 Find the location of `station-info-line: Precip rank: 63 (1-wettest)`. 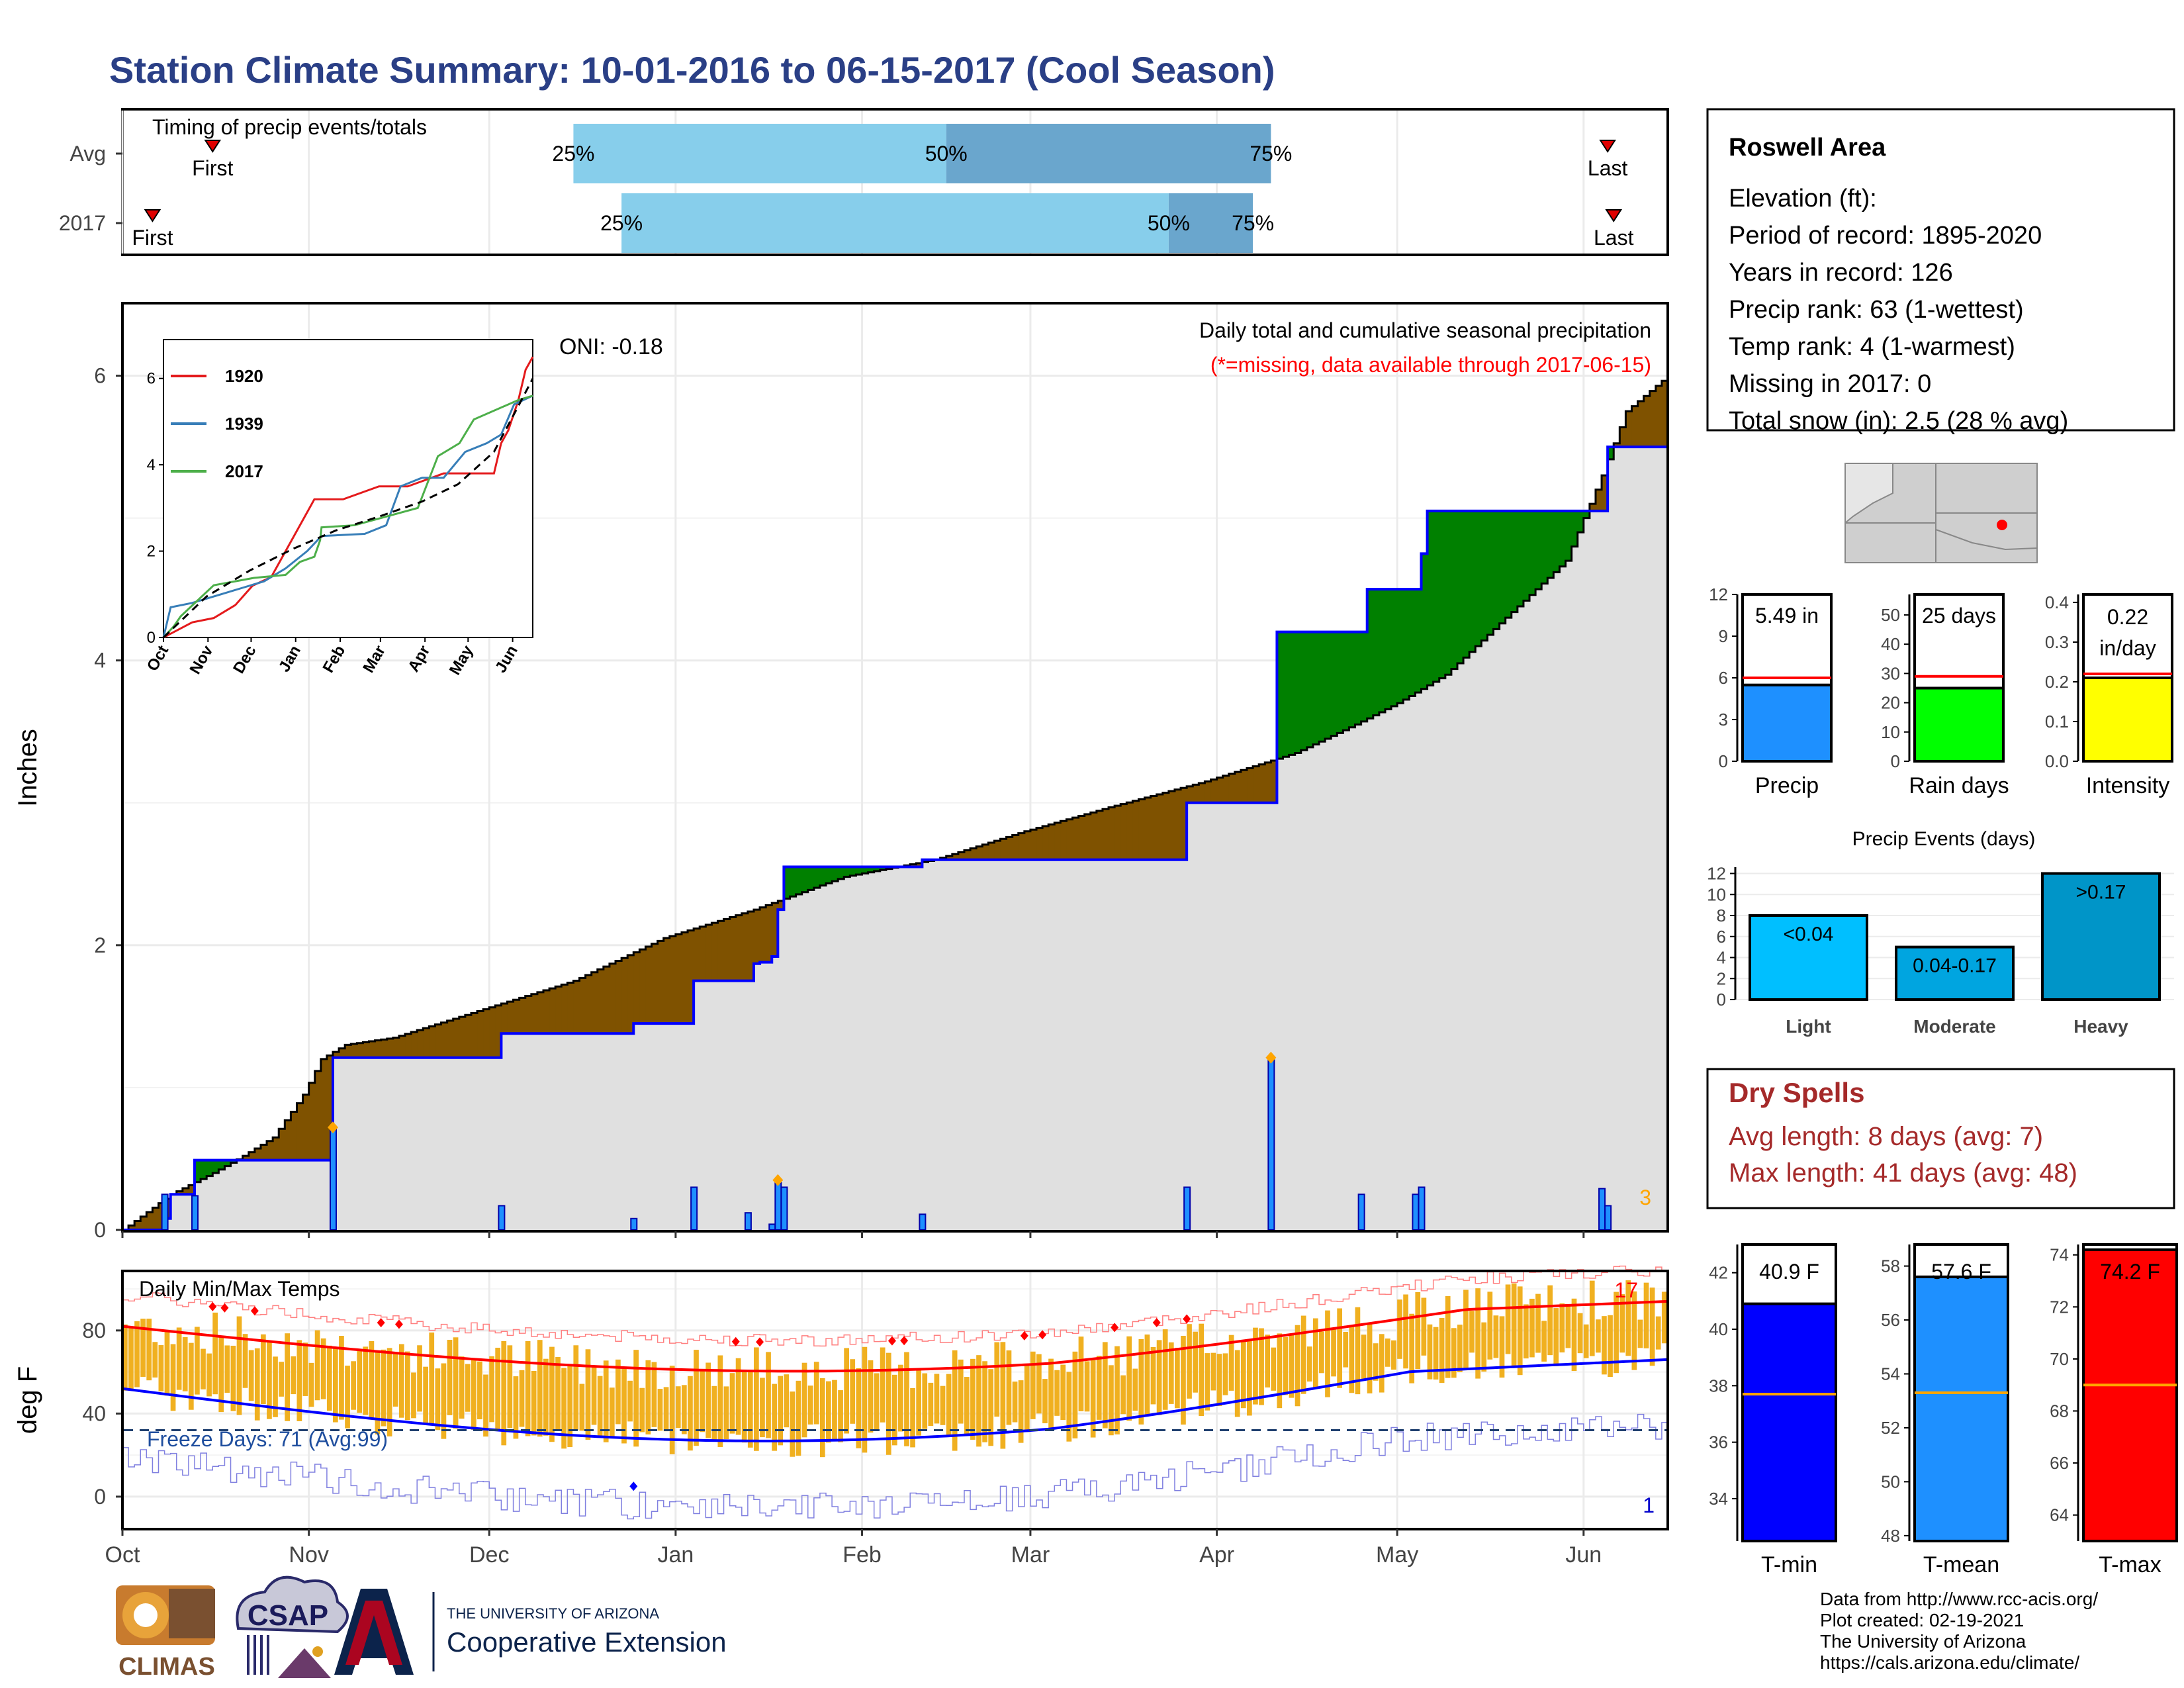

station-info-line: Precip rank: 63 (1-wettest) is located at coordinates (1877, 310).